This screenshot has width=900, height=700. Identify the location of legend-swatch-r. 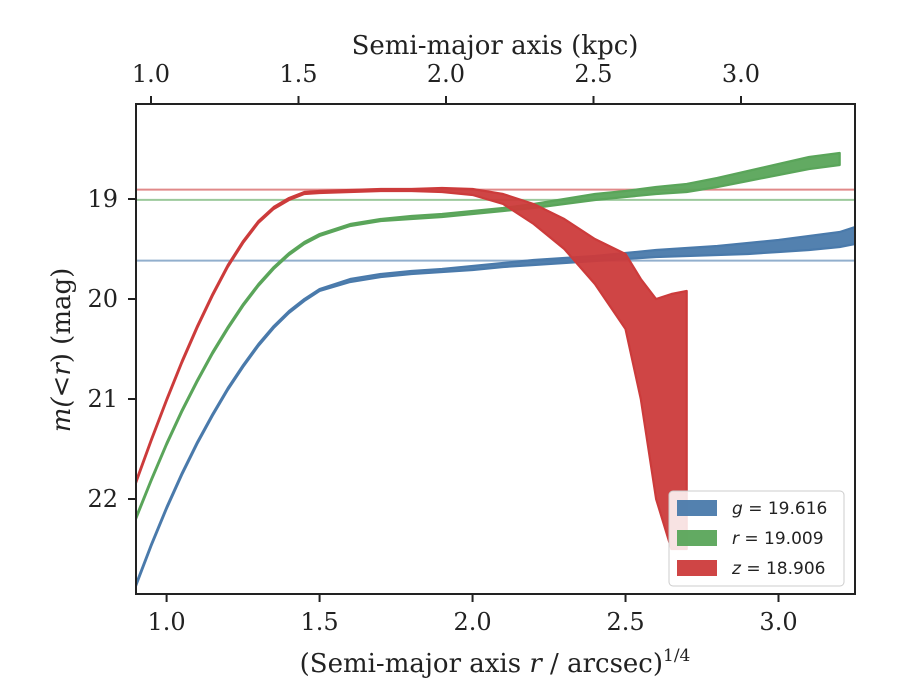
(697, 538).